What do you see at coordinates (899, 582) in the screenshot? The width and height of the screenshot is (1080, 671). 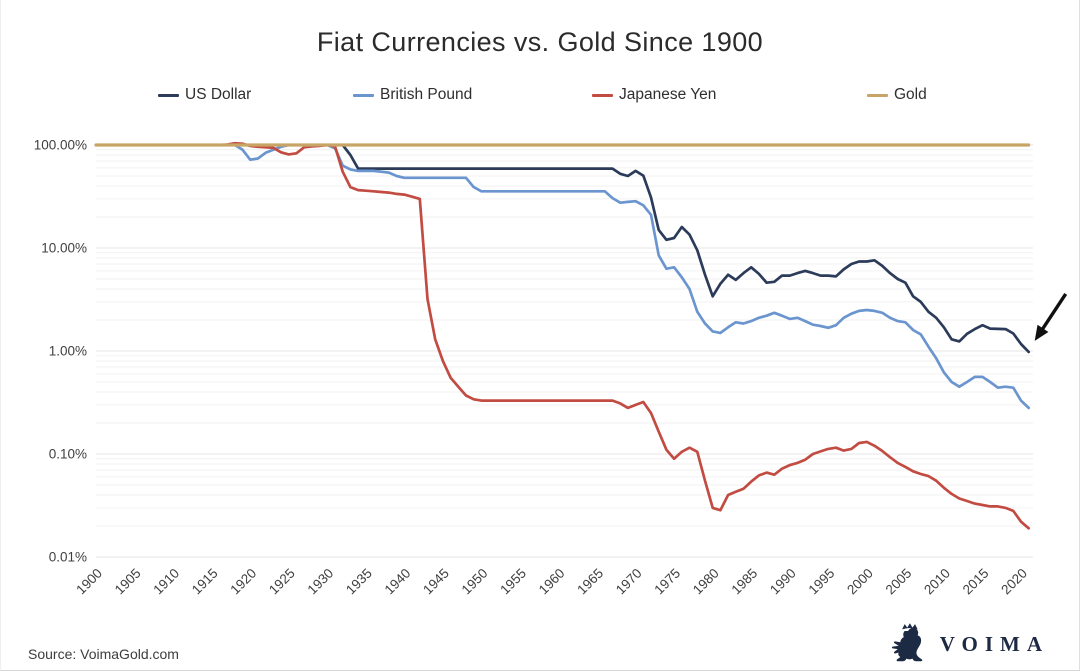 I see `x-axis-tick-label: 2005` at bounding box center [899, 582].